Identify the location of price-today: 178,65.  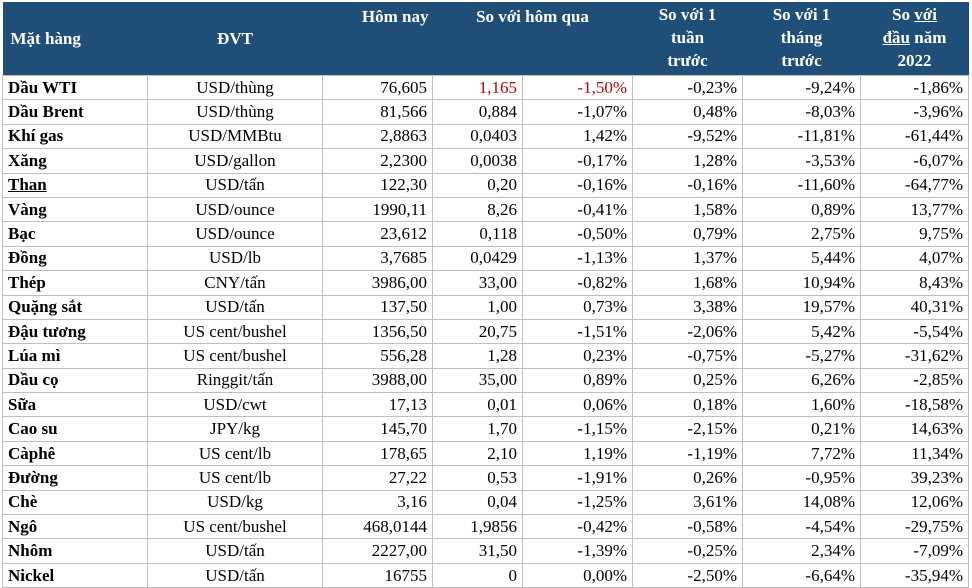
(377, 453).